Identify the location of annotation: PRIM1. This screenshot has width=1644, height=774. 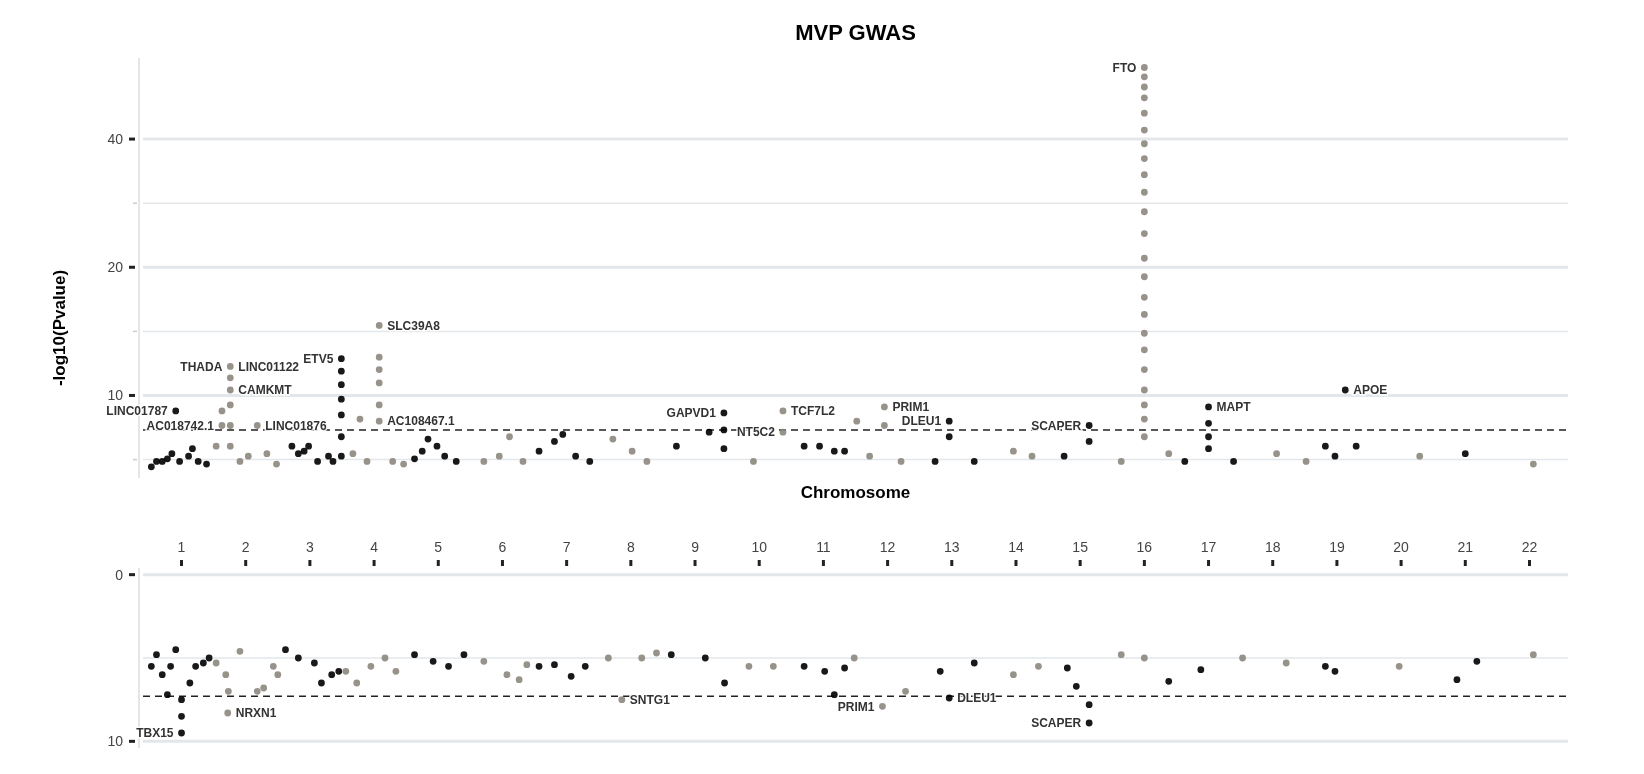
(911, 407).